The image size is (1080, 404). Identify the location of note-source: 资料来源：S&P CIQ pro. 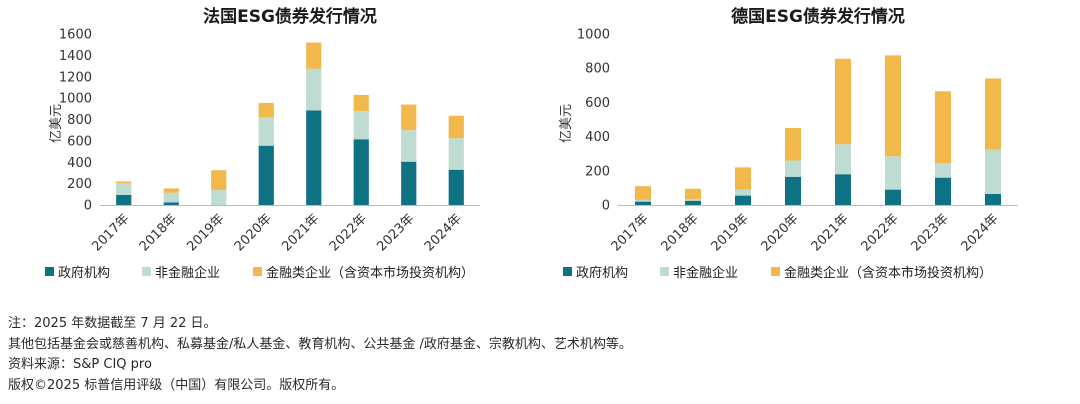
(80, 364).